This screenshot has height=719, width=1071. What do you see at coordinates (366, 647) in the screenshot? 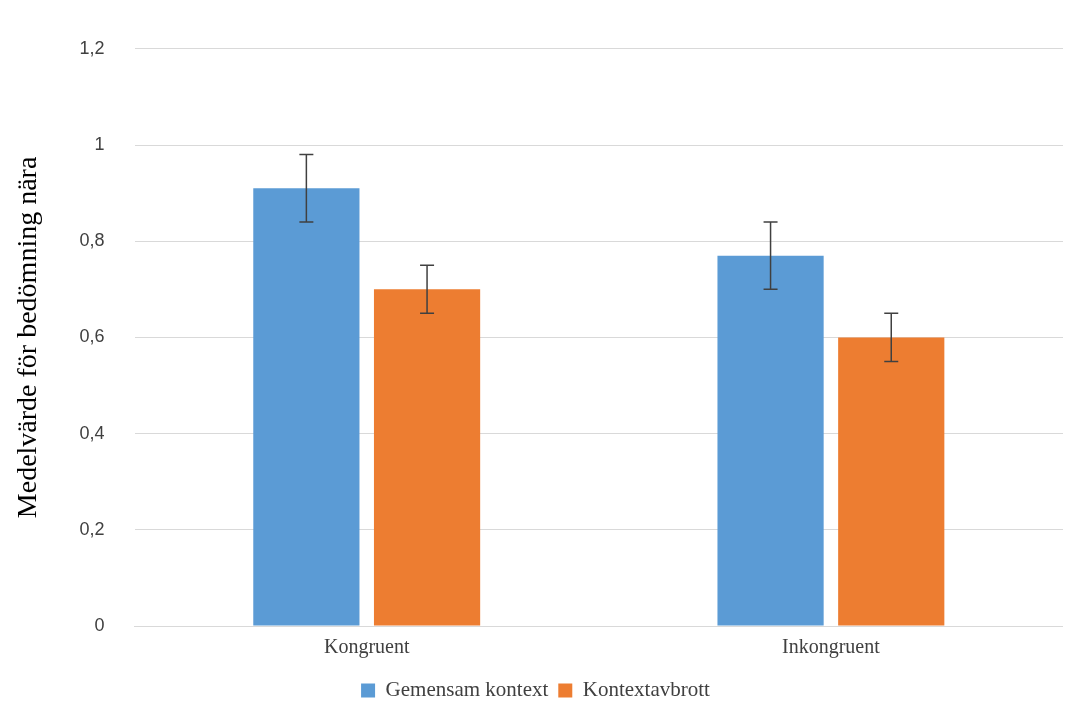
I see `x-tick-label: Kongruent` at bounding box center [366, 647].